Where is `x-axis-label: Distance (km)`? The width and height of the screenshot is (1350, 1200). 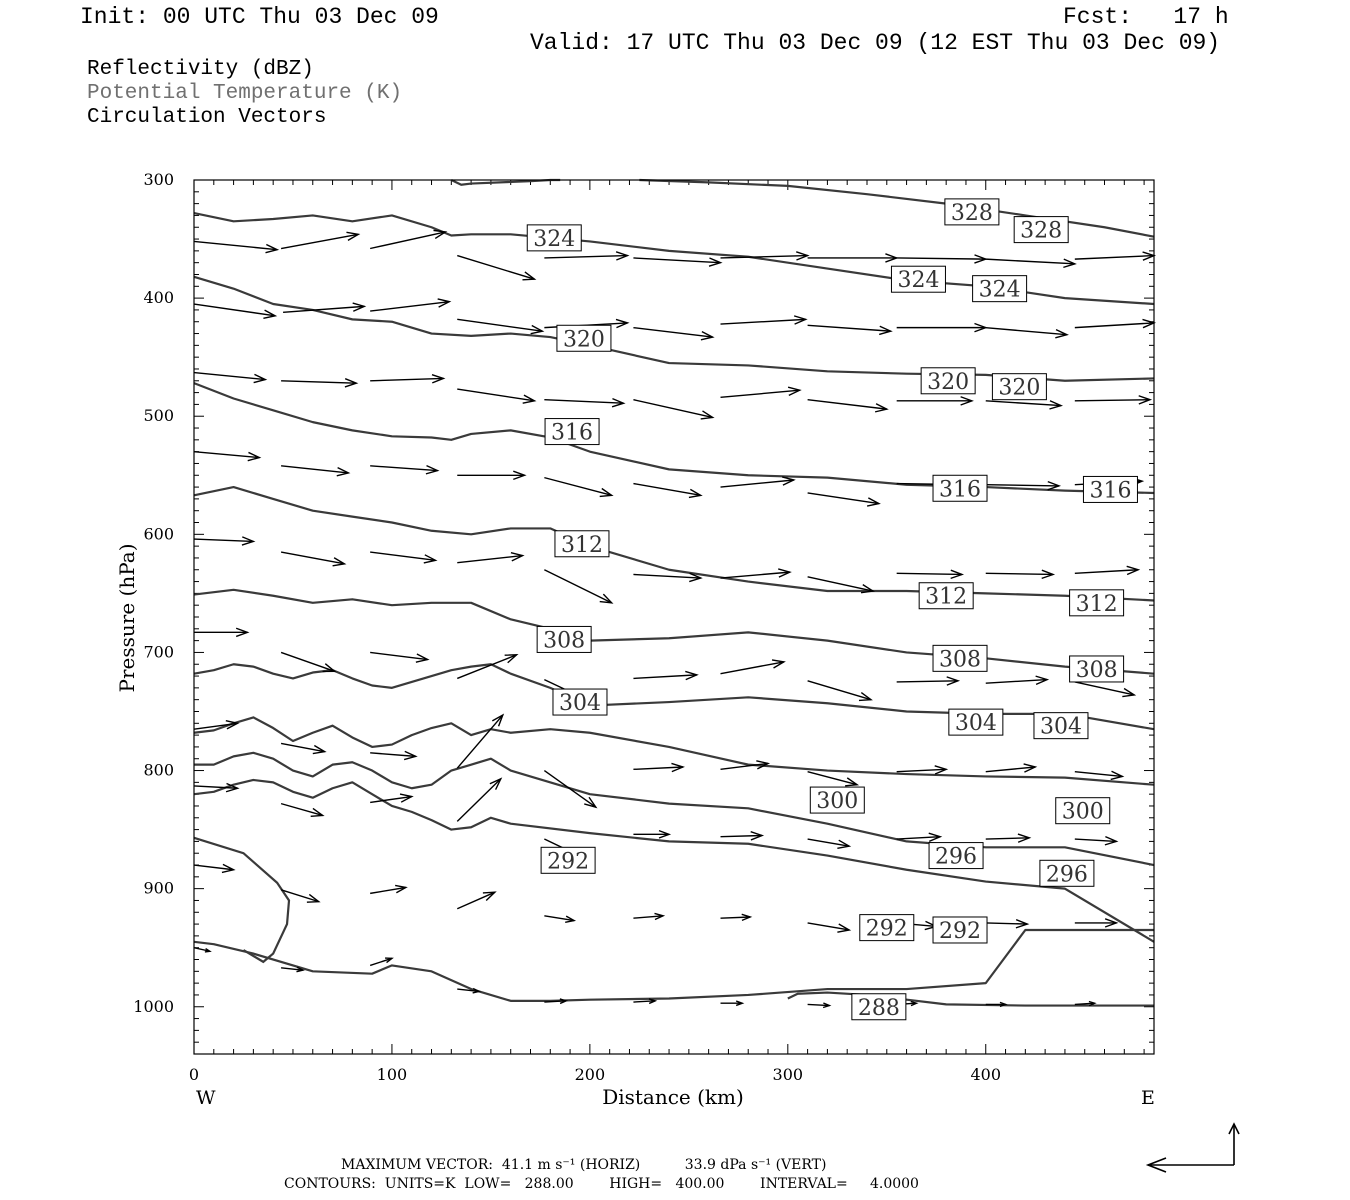 x-axis-label: Distance (km) is located at coordinates (673, 1097).